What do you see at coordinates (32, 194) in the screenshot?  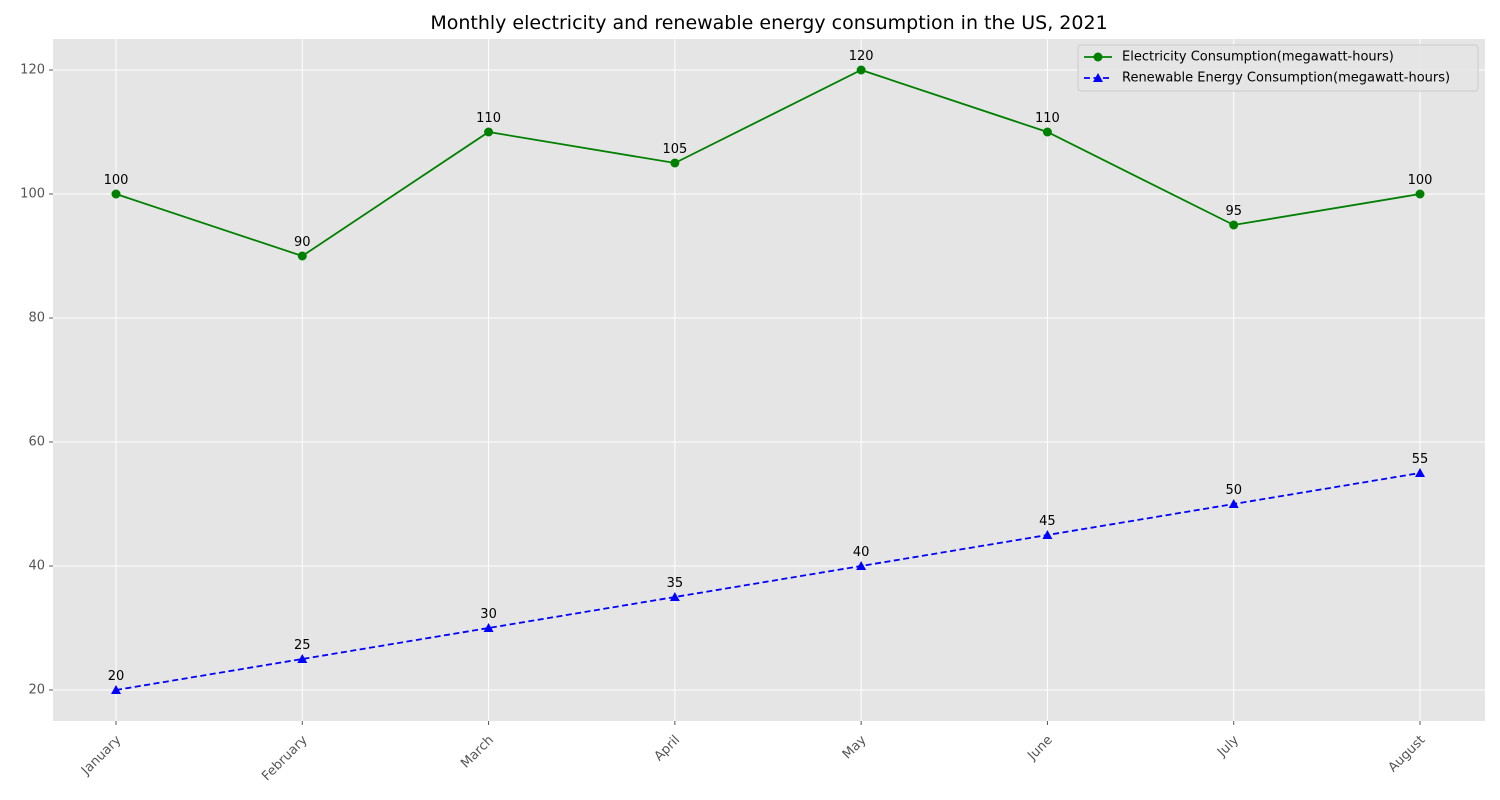 I see `y-tick-label: 100` at bounding box center [32, 194].